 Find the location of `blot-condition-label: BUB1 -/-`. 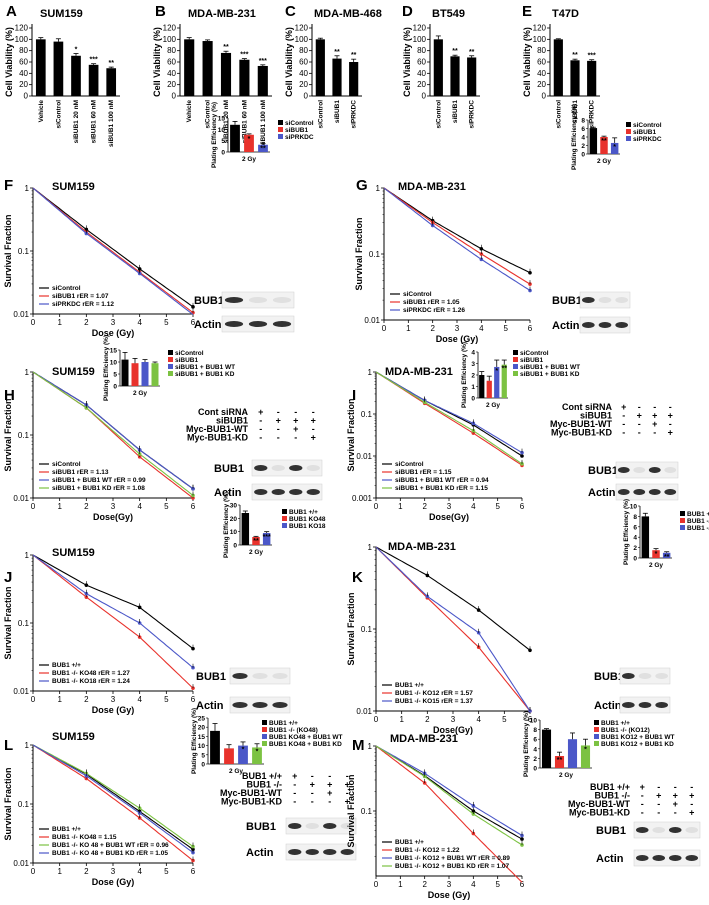

blot-condition-label: BUB1 -/- is located at coordinates (613, 796).